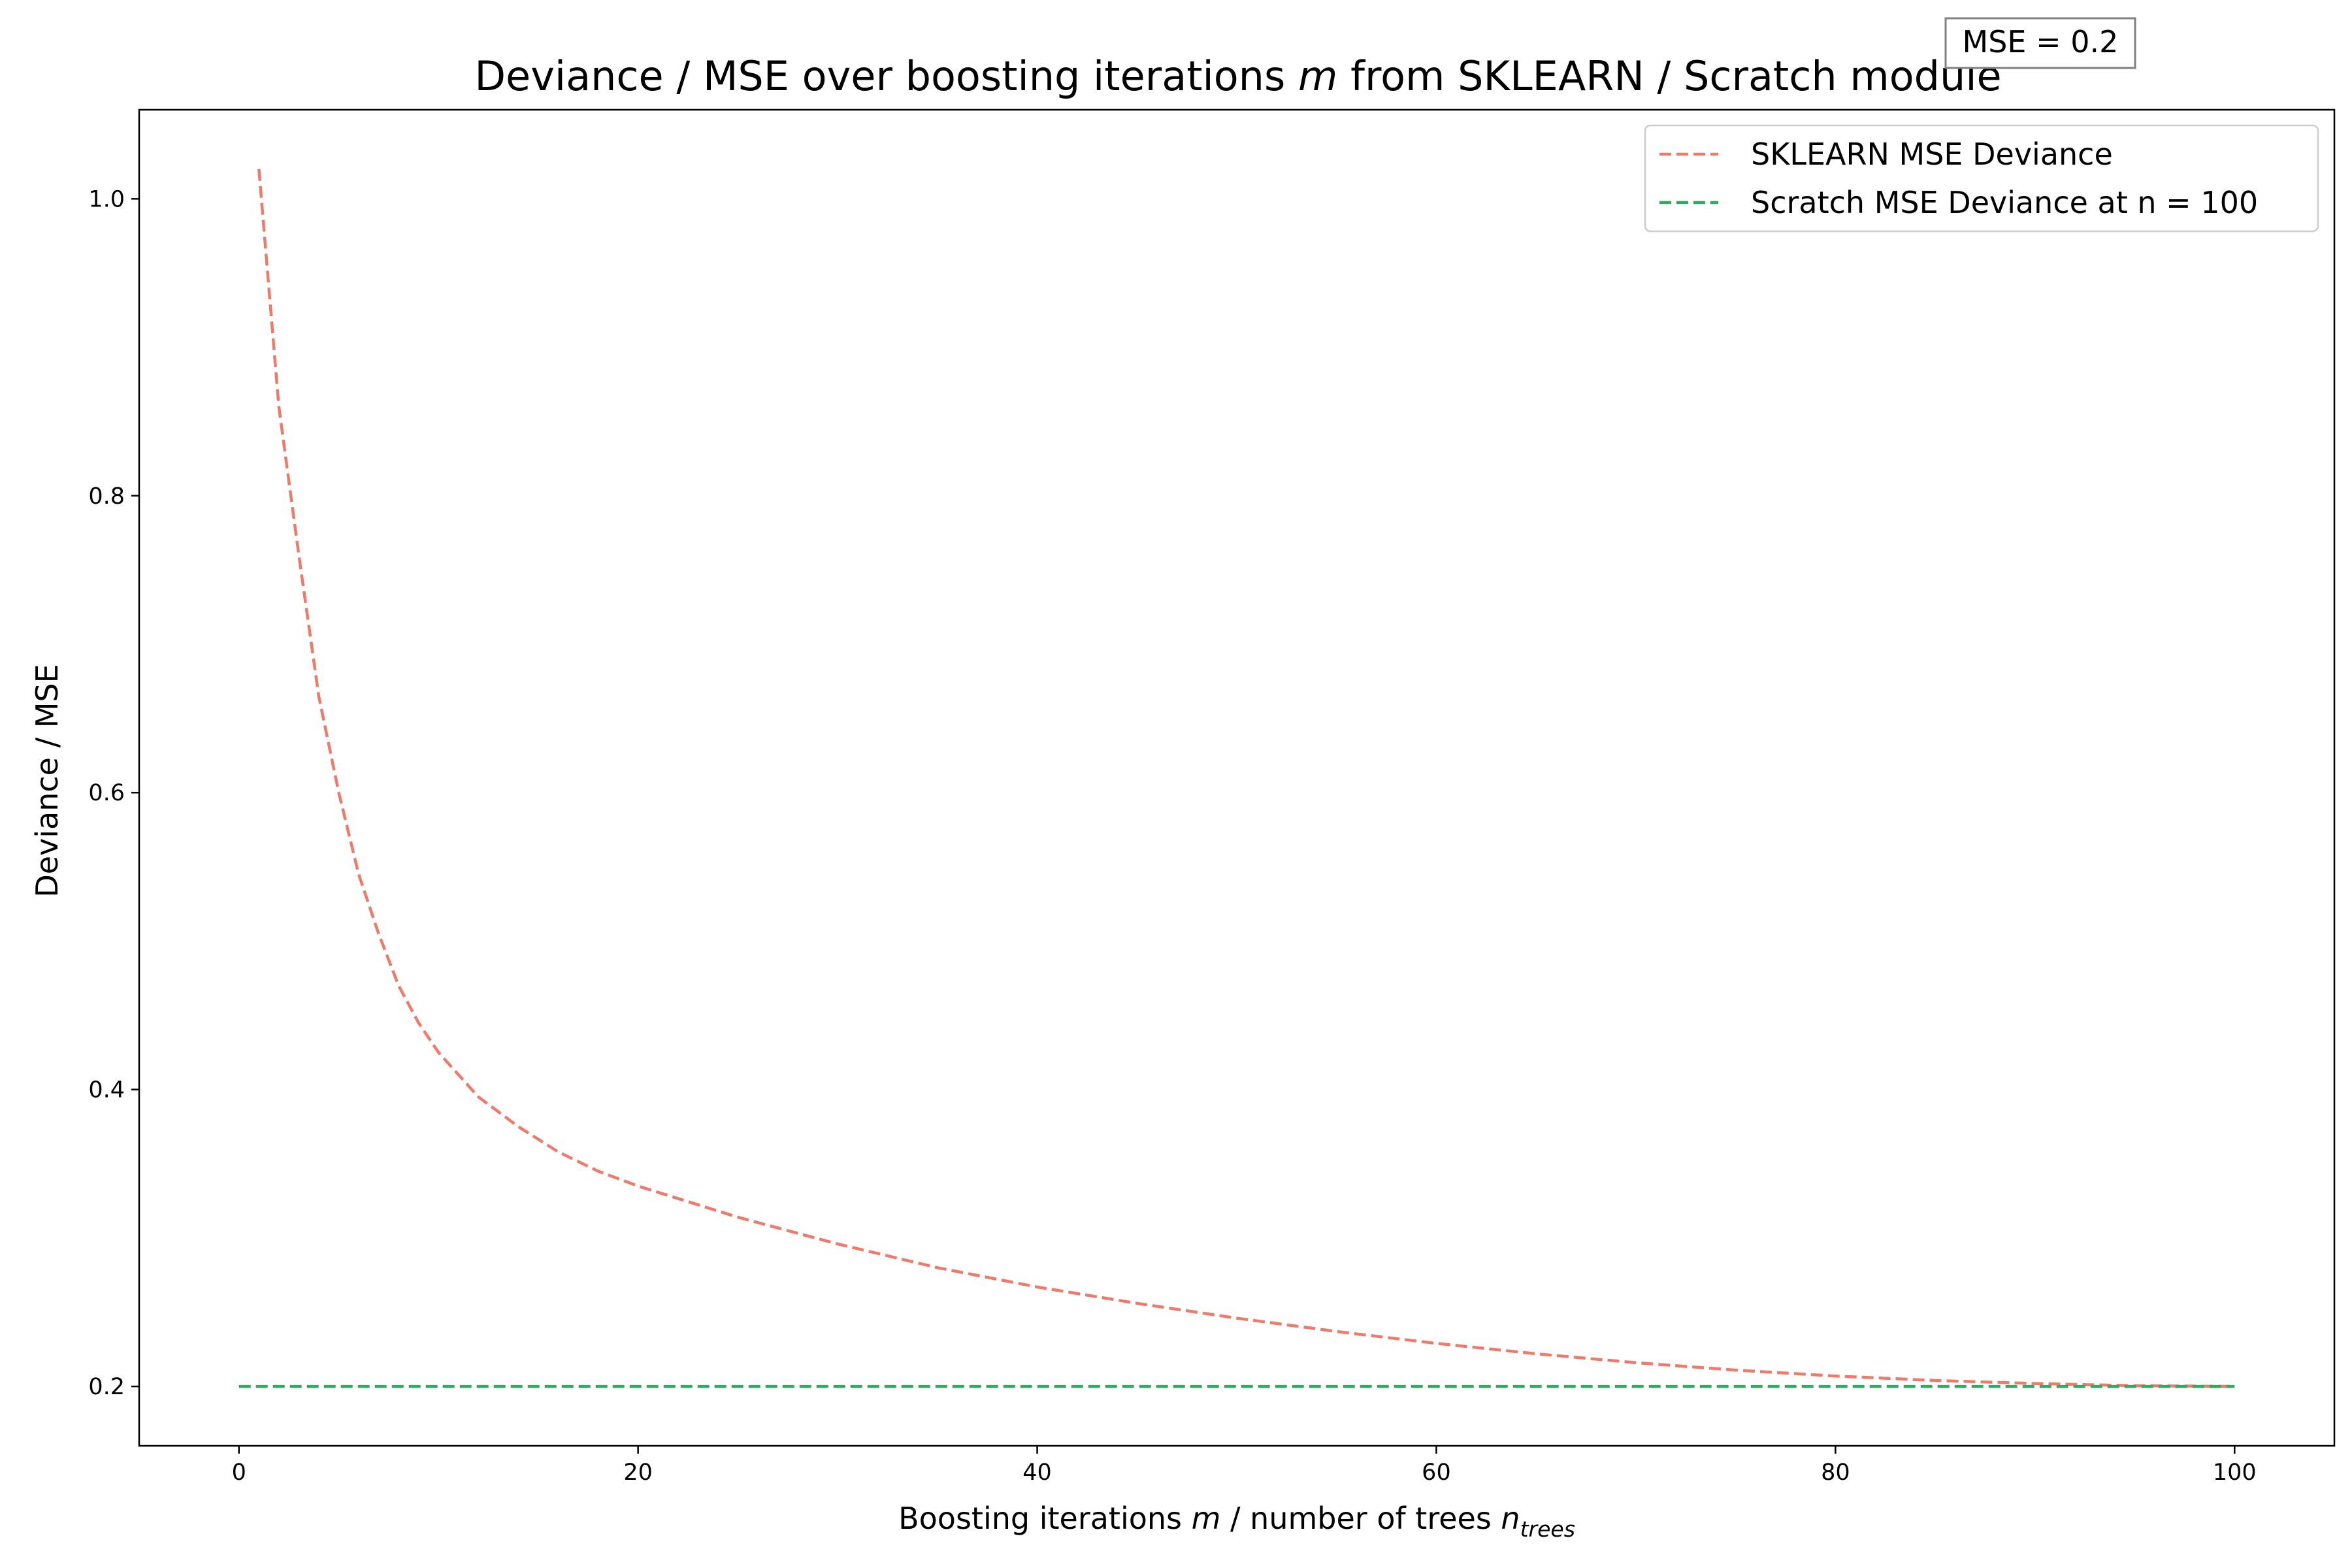  I want to click on x-tick-label: 100, so click(2235, 1473).